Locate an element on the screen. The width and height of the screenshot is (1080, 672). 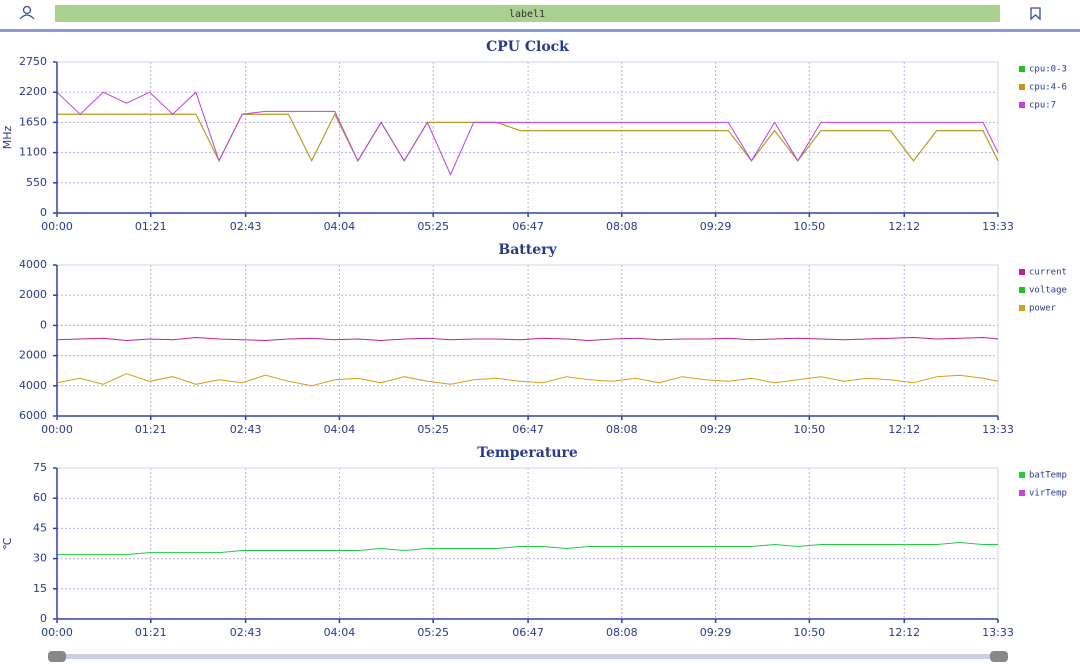
y-axis-label: MHz is located at coordinates (7, 138).